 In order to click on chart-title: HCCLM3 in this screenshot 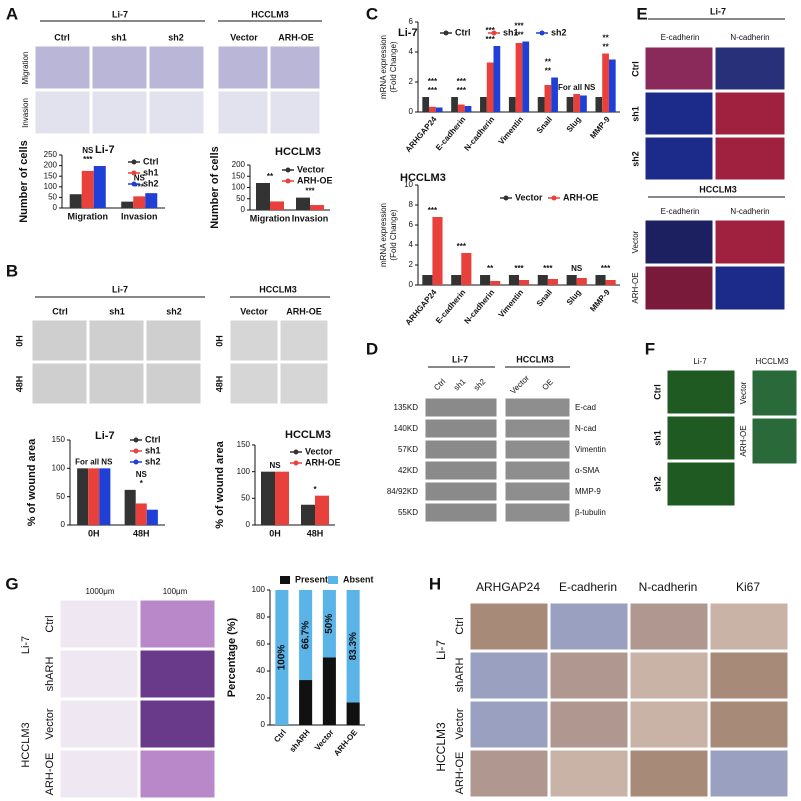, I will do `click(308, 435)`.